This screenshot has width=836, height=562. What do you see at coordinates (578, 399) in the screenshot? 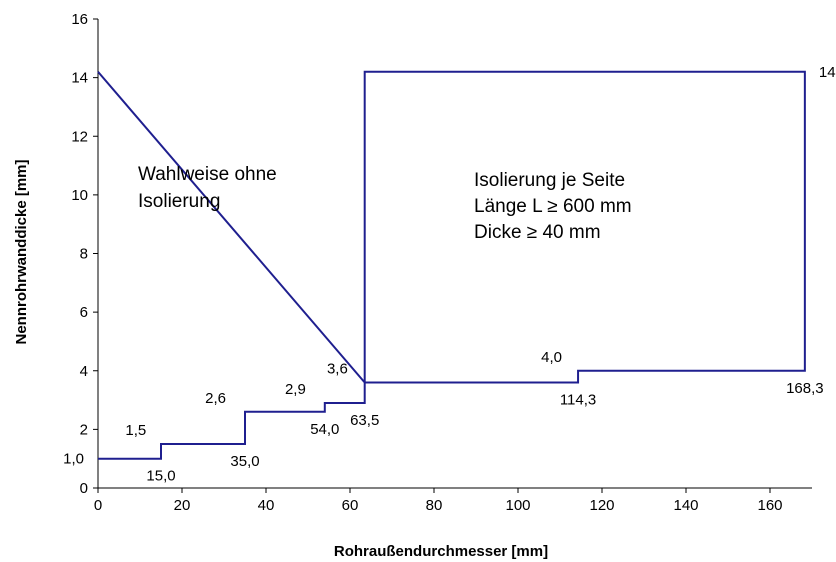
I see `data-label: 114,3` at bounding box center [578, 399].